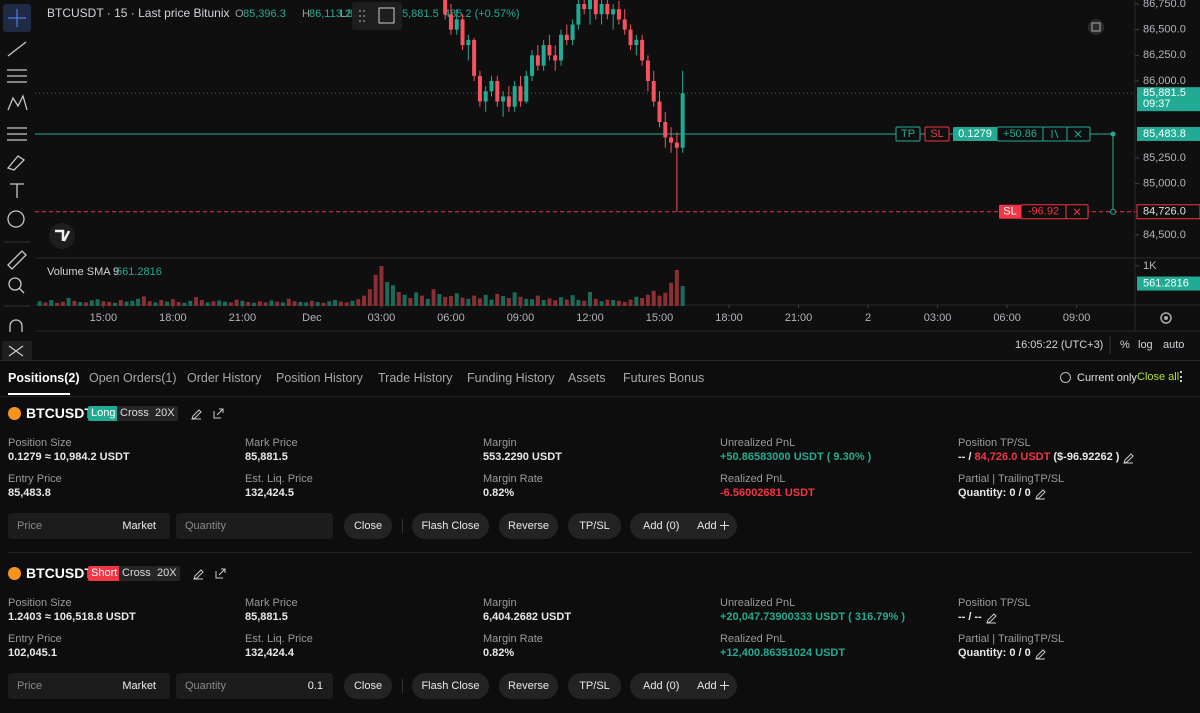 Image resolution: width=1200 pixels, height=713 pixels. Describe the element at coordinates (758, 443) in the screenshot. I see `field-label: Unrealized PnL` at that location.